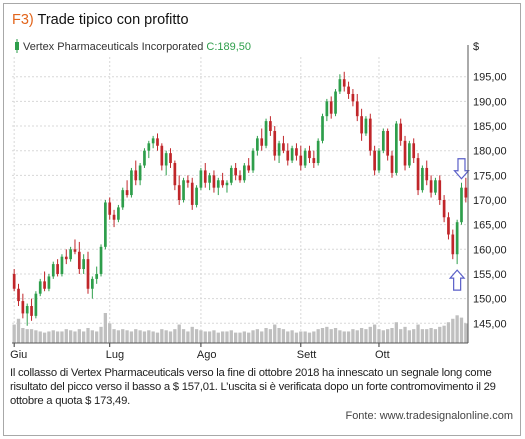 The height and width of the screenshot is (439, 525). Describe the element at coordinates (113, 20) in the screenshot. I see `figure-title-text: Trade tipico con profitto` at that location.